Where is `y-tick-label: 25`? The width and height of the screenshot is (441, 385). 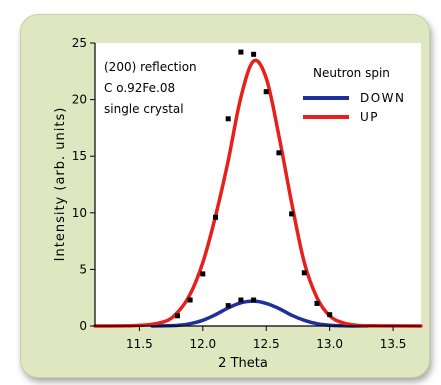 y-tick-label: 25 is located at coordinates (79, 43).